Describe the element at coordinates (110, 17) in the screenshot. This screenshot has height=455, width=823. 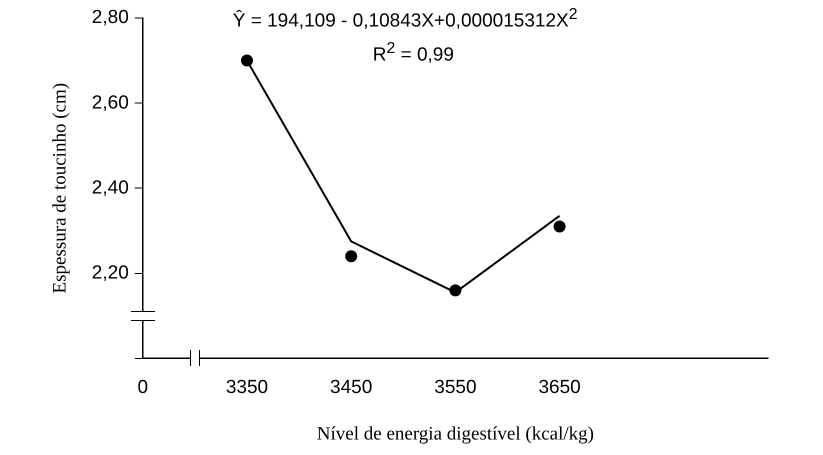
I see `y-tick-label: 2,80` at that location.